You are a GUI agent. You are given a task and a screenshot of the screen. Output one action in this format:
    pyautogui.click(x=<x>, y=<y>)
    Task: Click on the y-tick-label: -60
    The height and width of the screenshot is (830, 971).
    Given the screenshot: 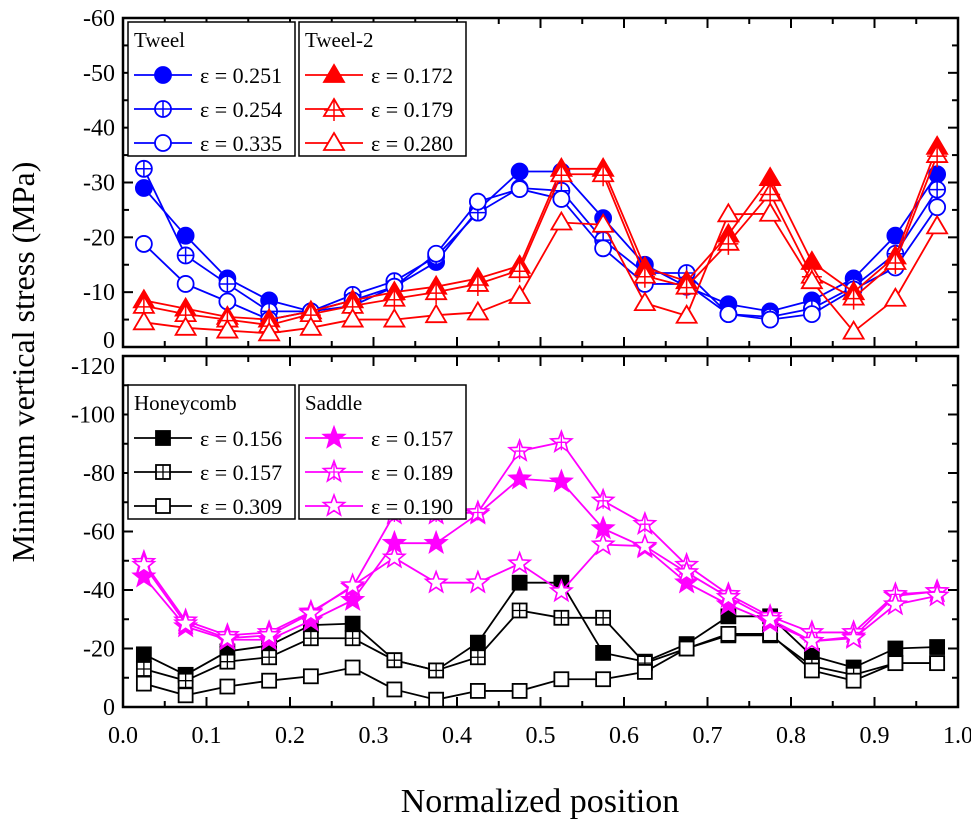 What is the action you would take?
    pyautogui.click(x=99, y=19)
    